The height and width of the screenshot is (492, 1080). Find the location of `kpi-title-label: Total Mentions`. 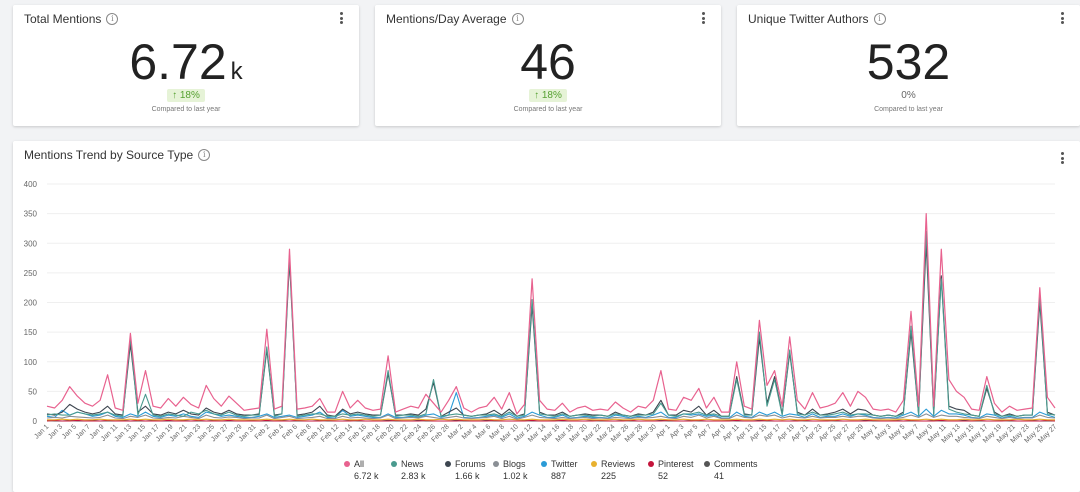

kpi-title-label: Total Mentions is located at coordinates (63, 19).